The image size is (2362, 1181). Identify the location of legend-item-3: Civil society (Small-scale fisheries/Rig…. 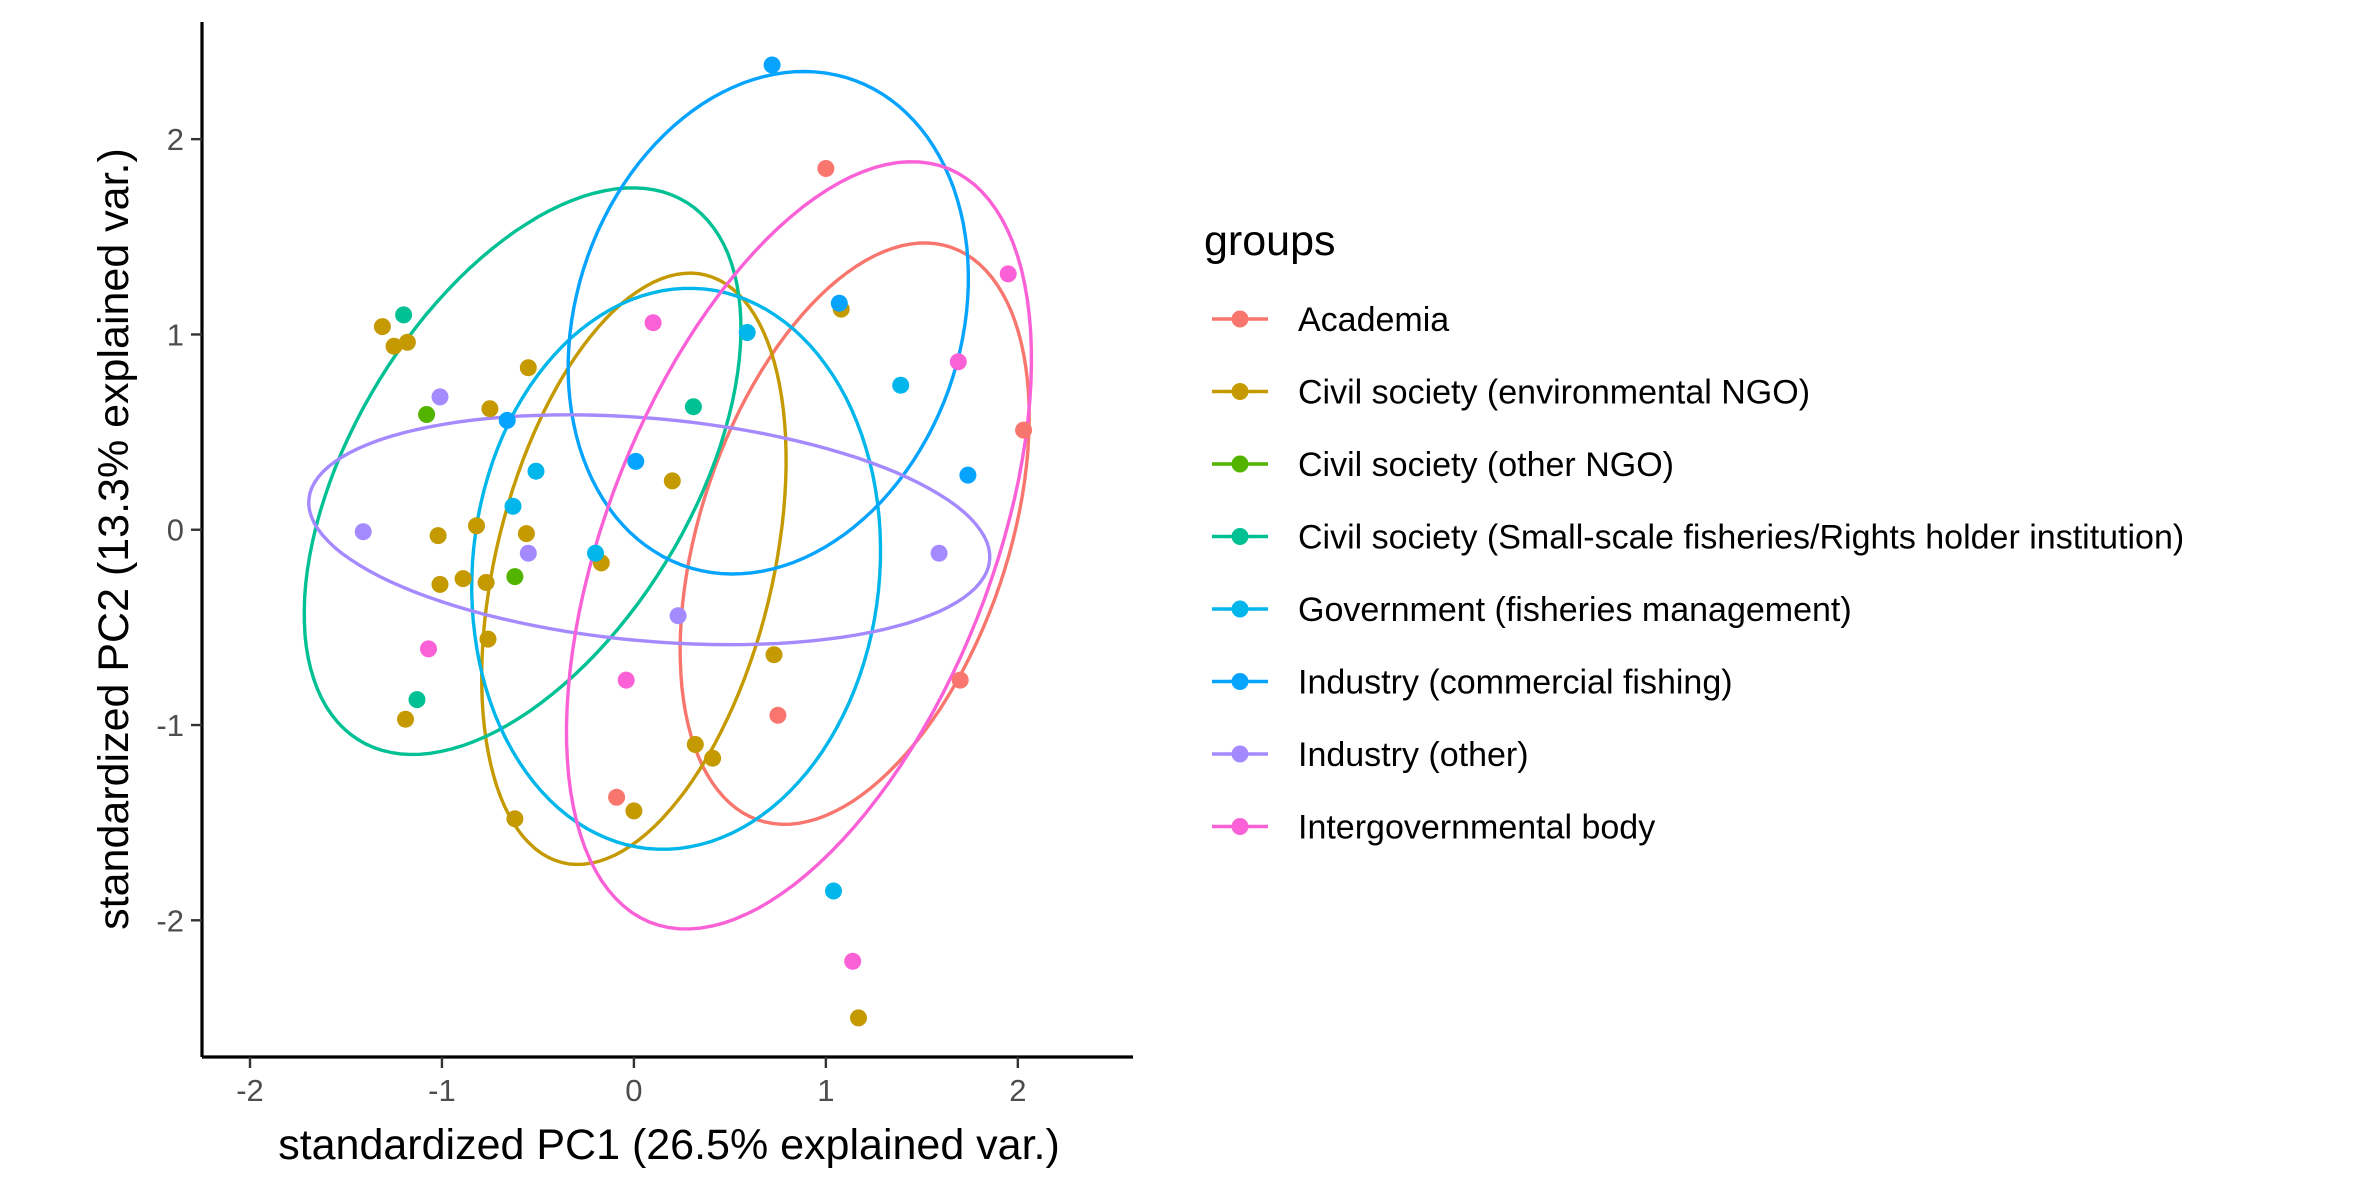
(1698, 538).